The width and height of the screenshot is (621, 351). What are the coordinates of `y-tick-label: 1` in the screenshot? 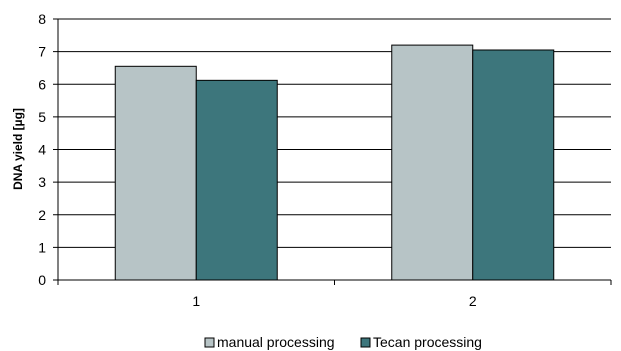 It's located at (42, 247).